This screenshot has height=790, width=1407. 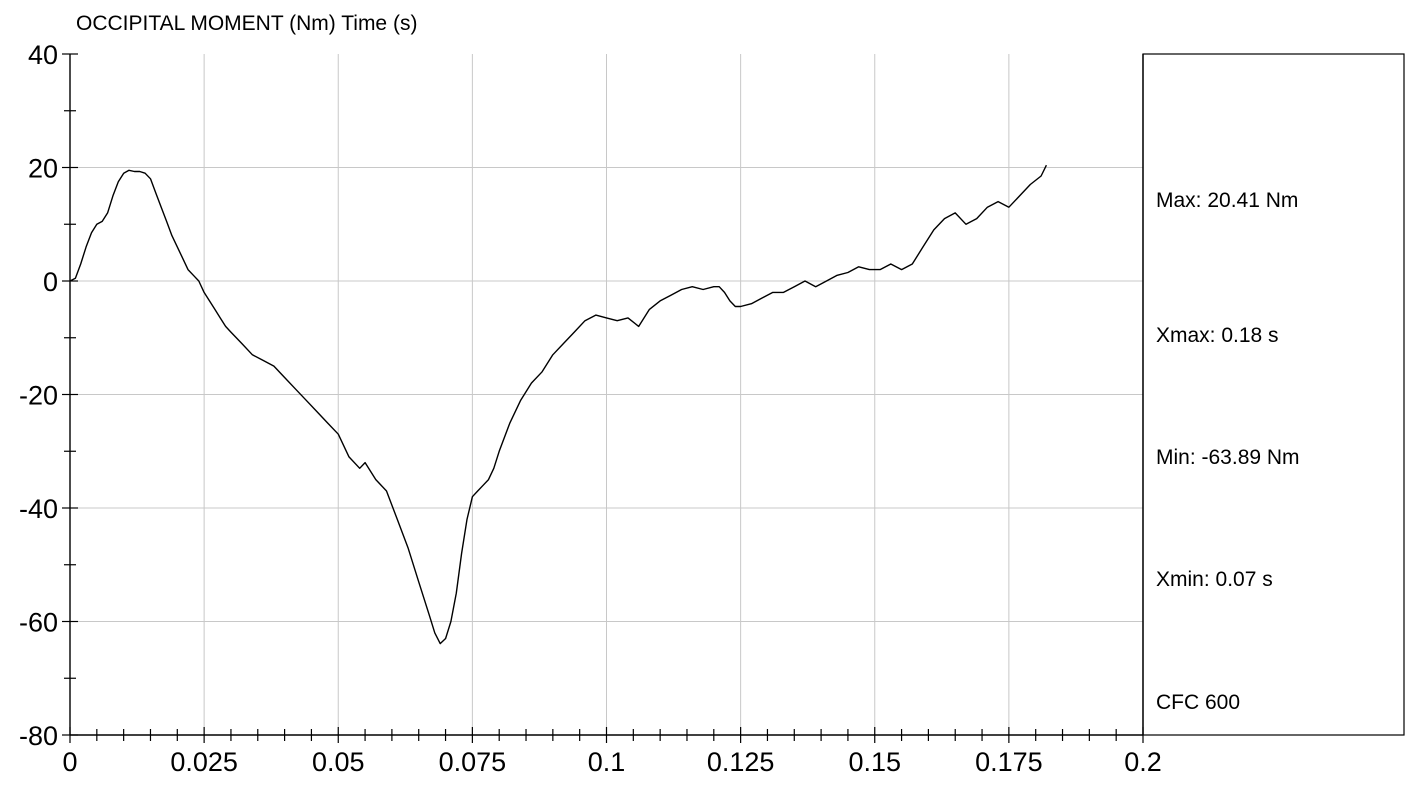 What do you see at coordinates (38, 509) in the screenshot?
I see `y-tick-label: -40` at bounding box center [38, 509].